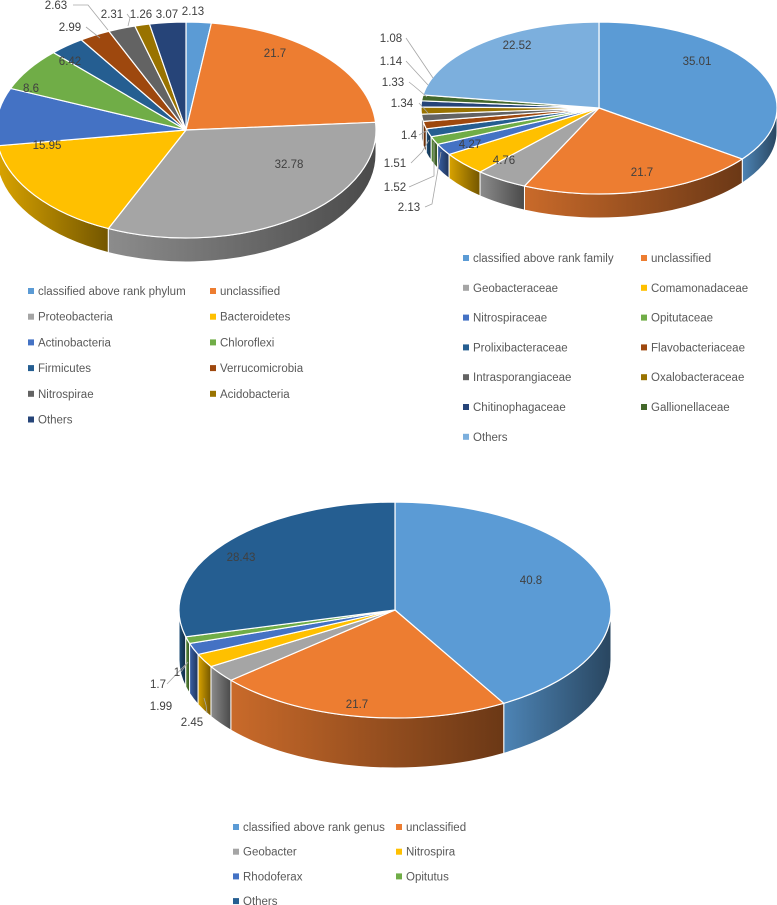 The width and height of the screenshot is (777, 905). Describe the element at coordinates (470, 145) in the screenshot. I see `data-label-comamonadaceae: 4.27` at that location.